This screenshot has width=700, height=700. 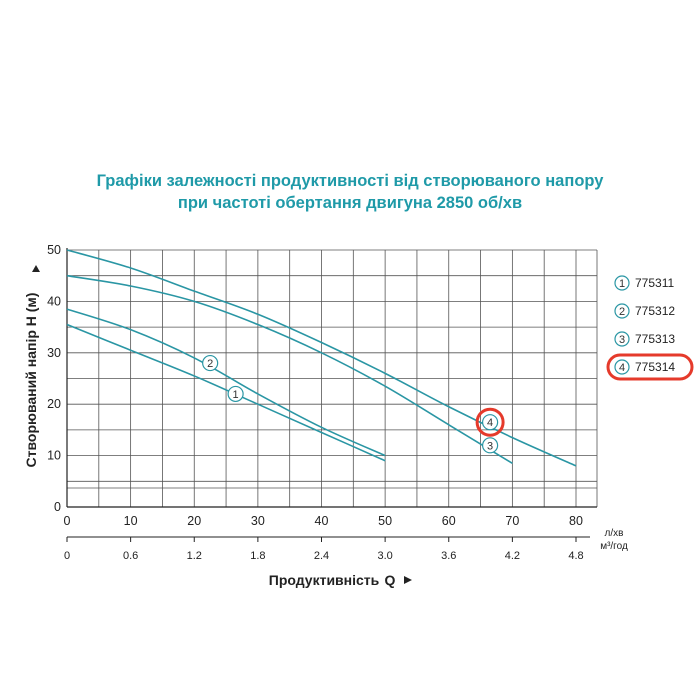 What do you see at coordinates (654, 283) in the screenshot?
I see `legend-entry-label: 775311` at bounding box center [654, 283].